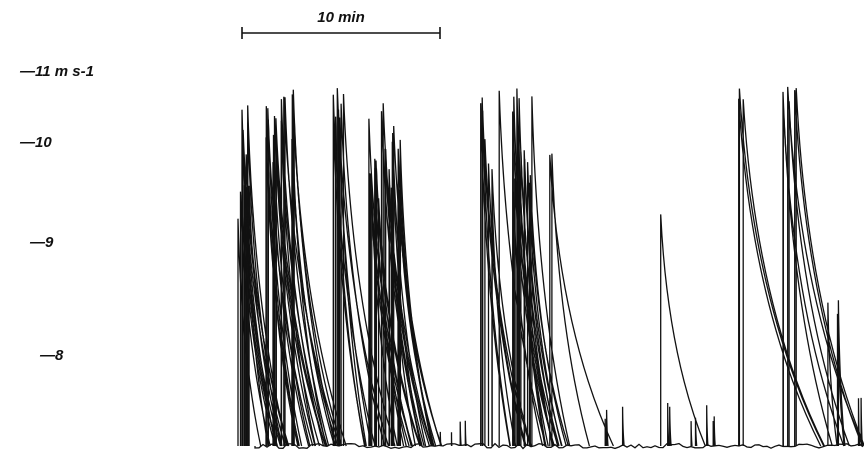 The height and width of the screenshot is (461, 864). I want to click on axis-label: —9, so click(41, 242).